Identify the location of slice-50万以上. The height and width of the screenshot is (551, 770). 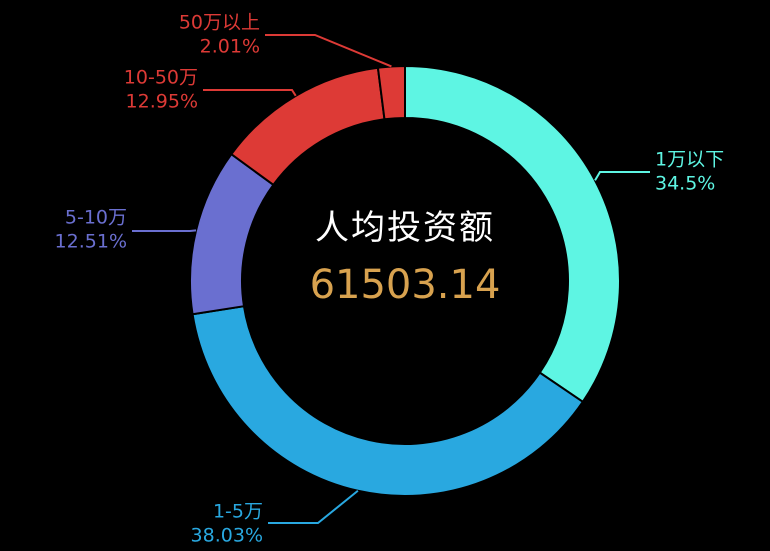
(391, 92).